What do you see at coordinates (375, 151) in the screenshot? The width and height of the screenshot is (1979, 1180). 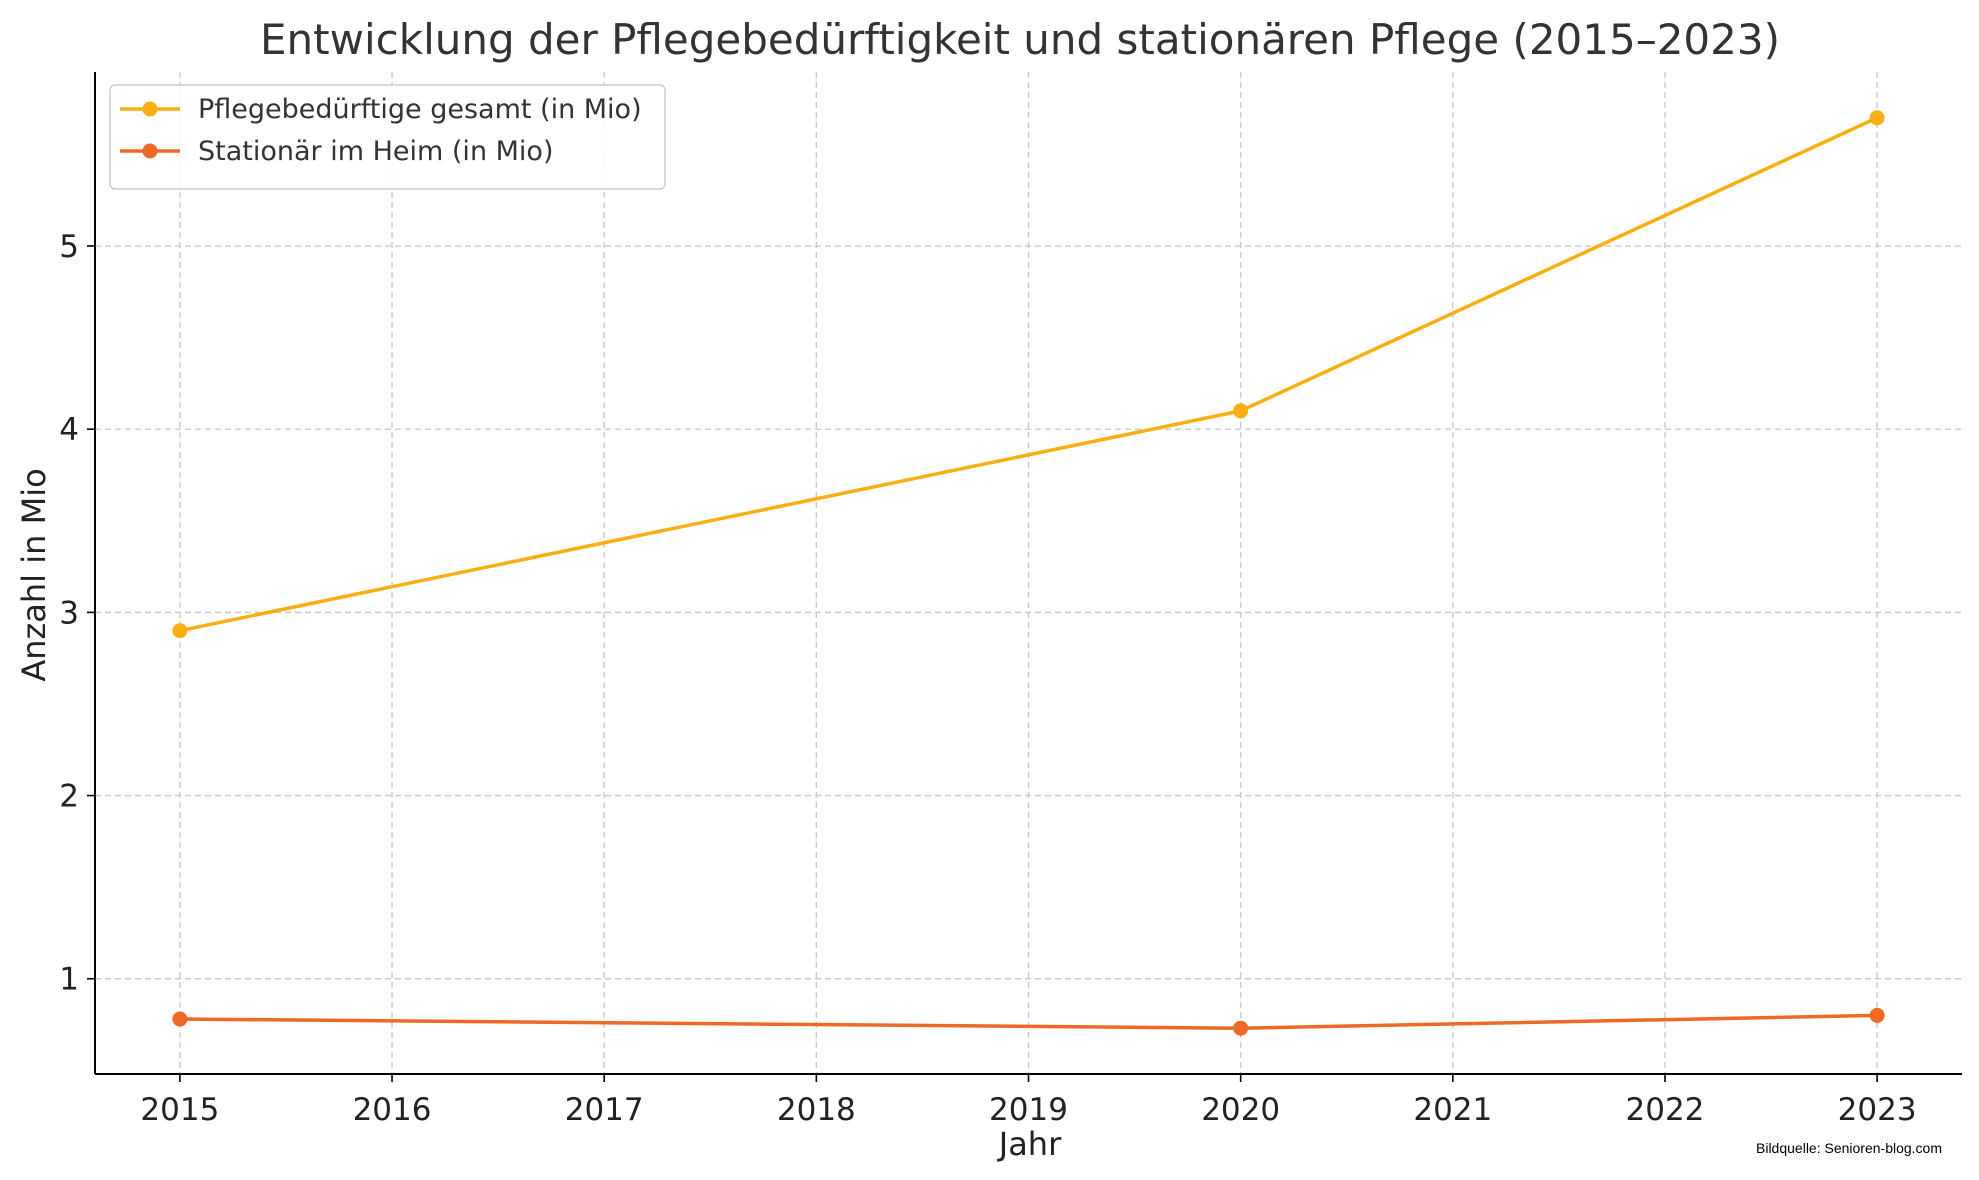 I see `legend-label-2: Stationär im Heim (in Mio)` at bounding box center [375, 151].